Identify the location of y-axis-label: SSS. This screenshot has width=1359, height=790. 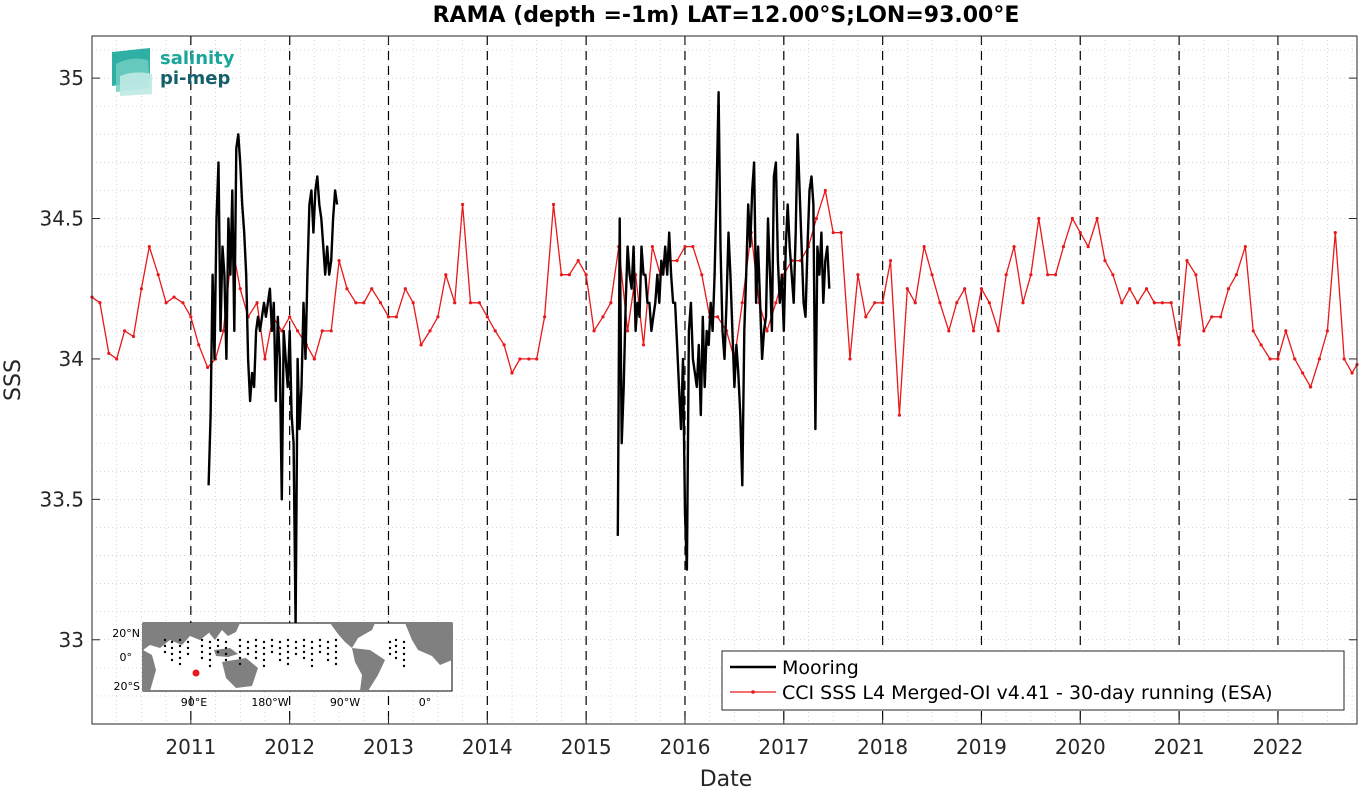
(13, 380).